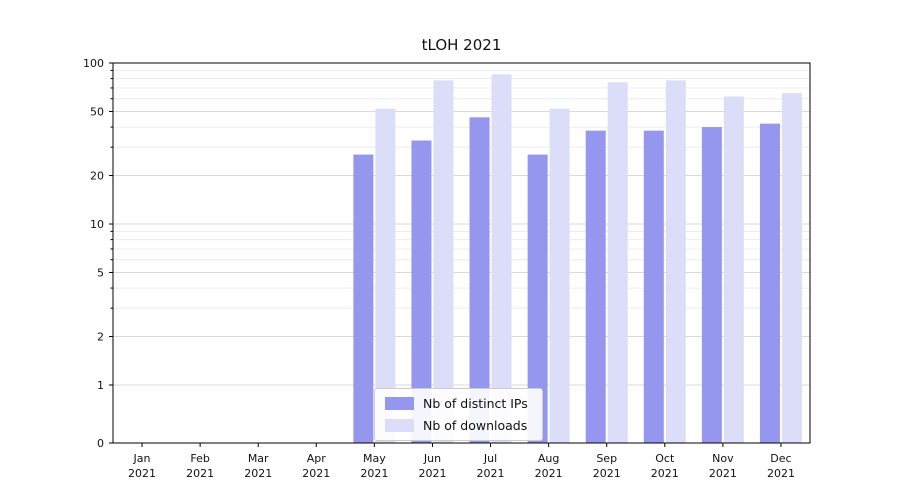 The width and height of the screenshot is (900, 500). I want to click on legend: Nb of distinct IPs Nb of downloads, so click(458, 414).